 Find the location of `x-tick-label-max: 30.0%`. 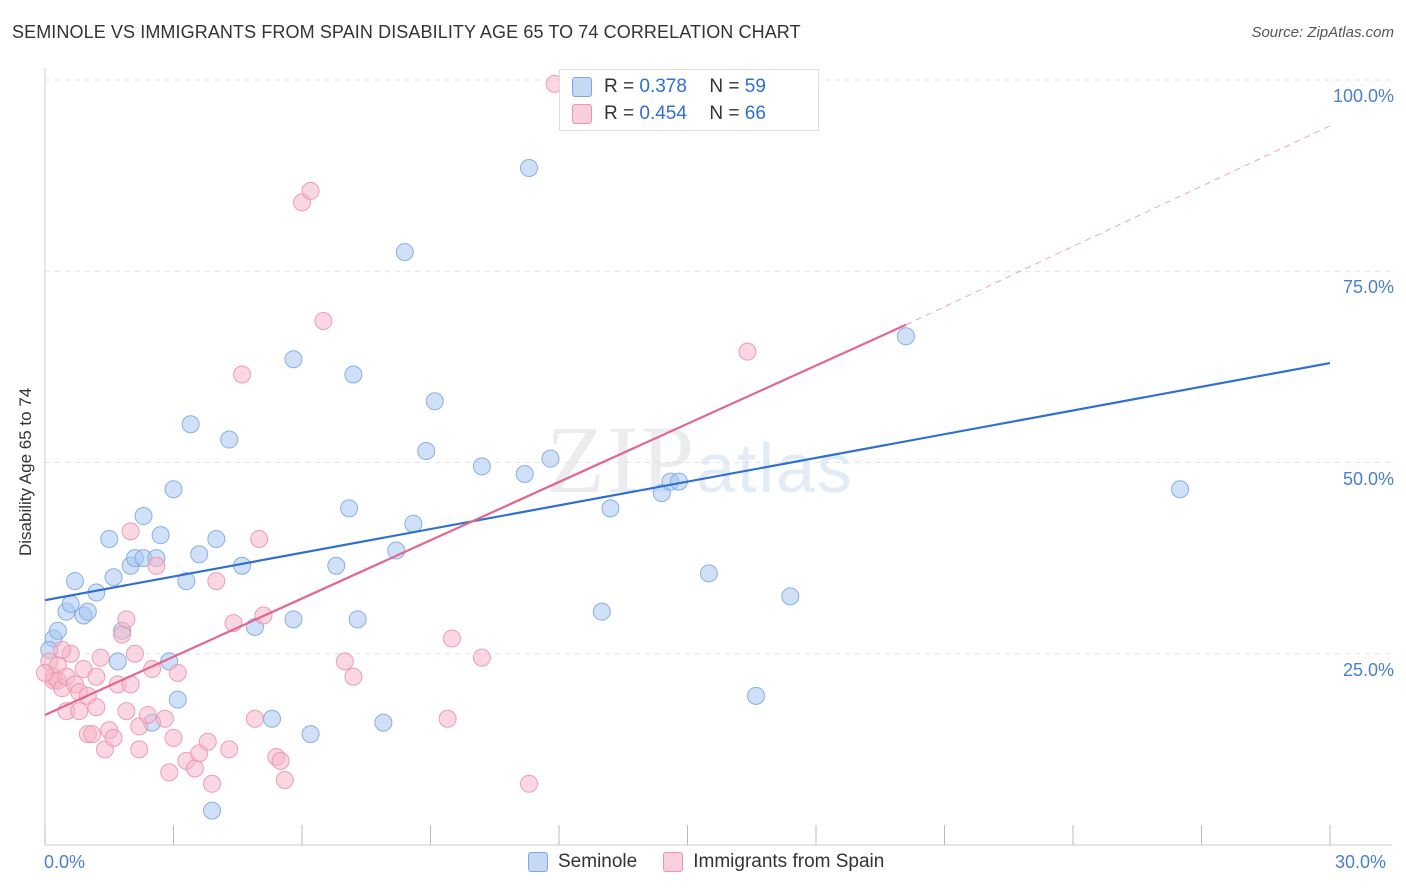

x-tick-label-max: 30.0% is located at coordinates (1361, 862).